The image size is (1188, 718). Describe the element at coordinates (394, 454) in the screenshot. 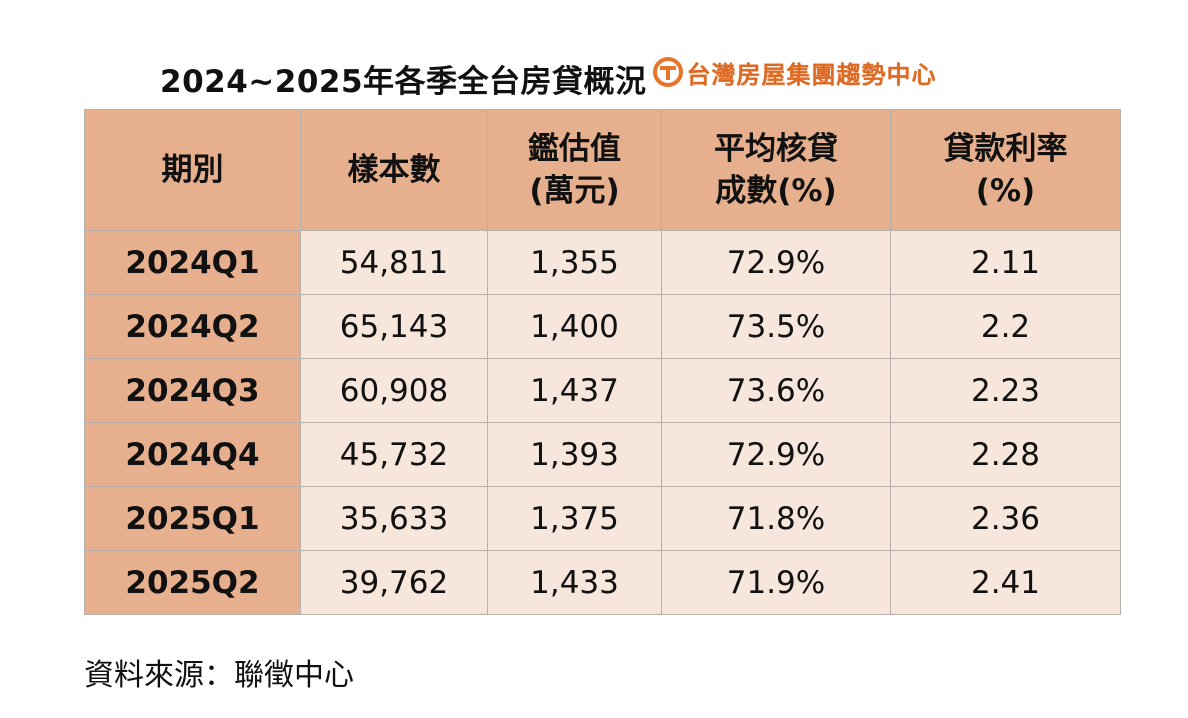

I see `sample-count-cell: 45,732` at that location.